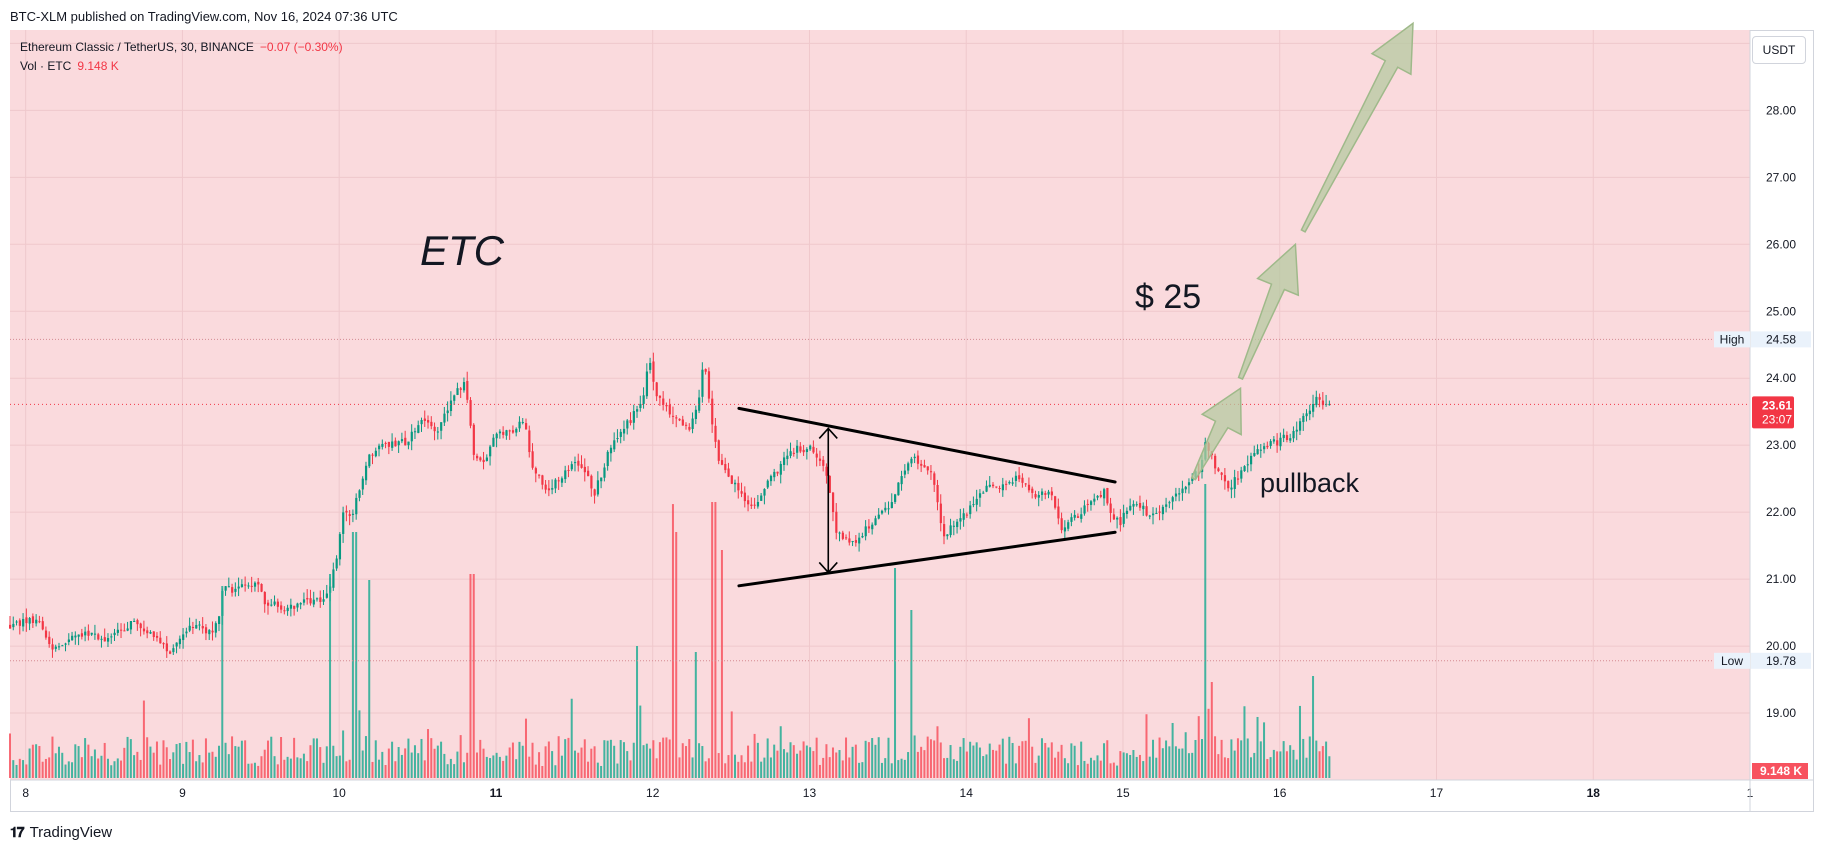 The height and width of the screenshot is (852, 1824). What do you see at coordinates (967, 793) in the screenshot?
I see `time-tick-label: 14` at bounding box center [967, 793].